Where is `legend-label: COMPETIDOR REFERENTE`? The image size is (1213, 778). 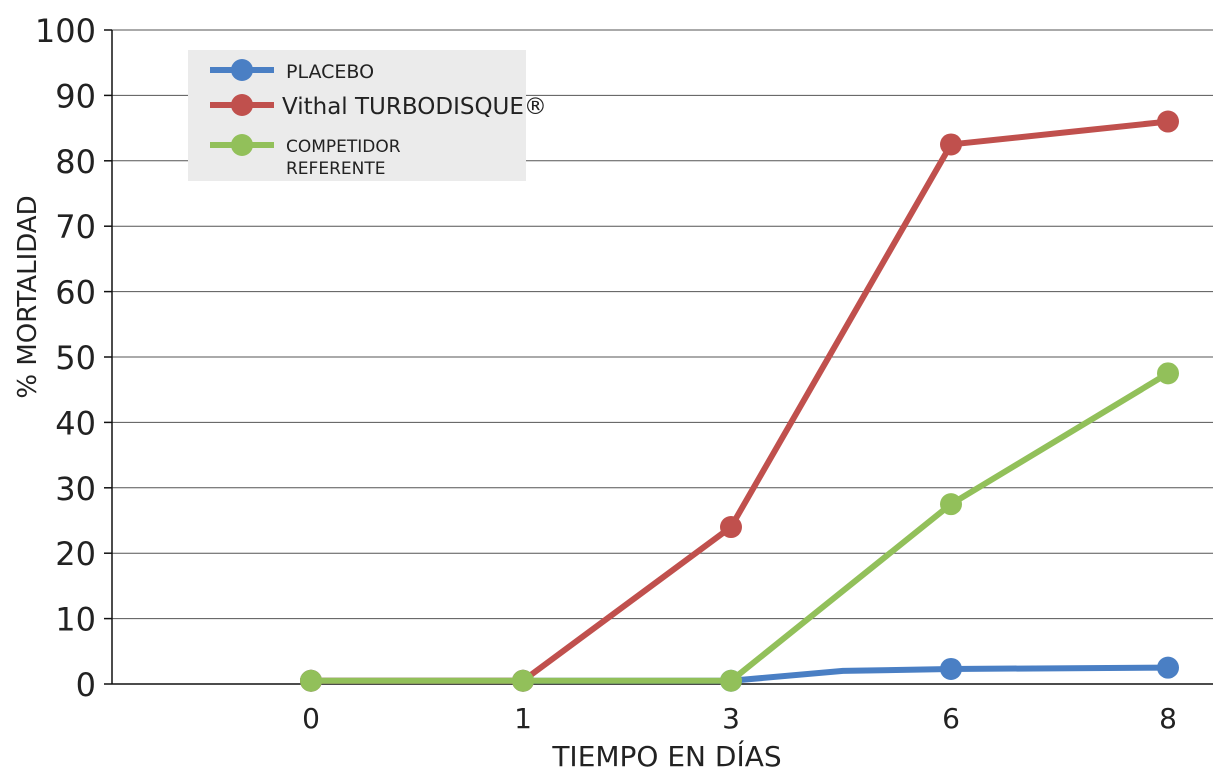
legend-label: COMPETIDOR REFERENTE is located at coordinates (346, 158).